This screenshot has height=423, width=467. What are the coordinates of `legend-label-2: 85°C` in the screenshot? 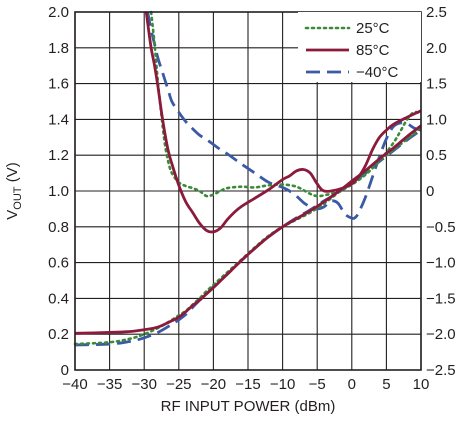 It's located at (373, 50).